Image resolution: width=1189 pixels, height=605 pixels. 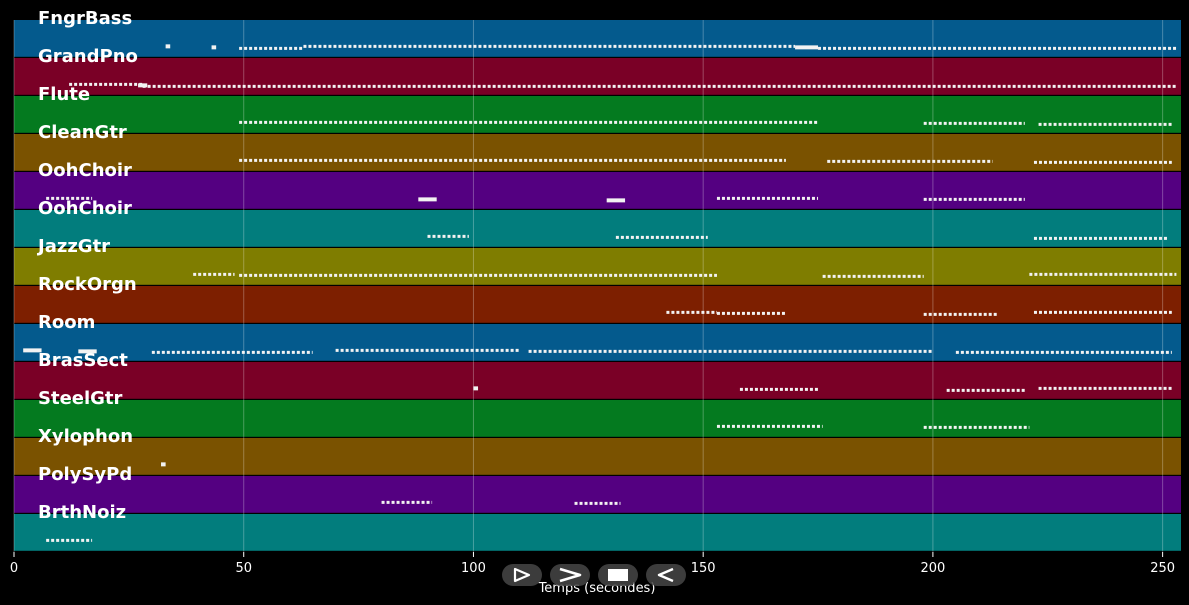 I want to click on x-tick-label: 100, so click(x=473, y=568).